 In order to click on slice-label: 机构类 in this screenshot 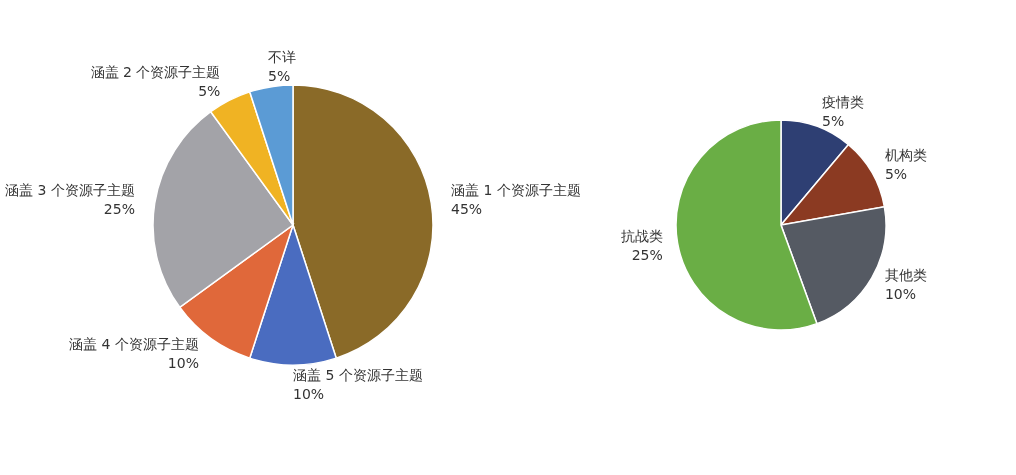, I will do `click(905, 155)`.